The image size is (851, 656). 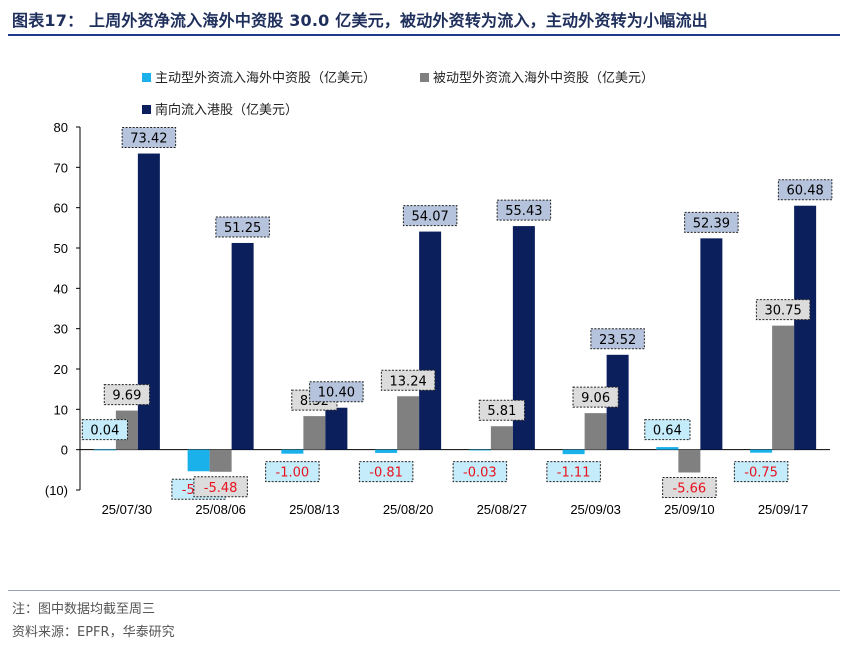 What do you see at coordinates (408, 509) in the screenshot?
I see `x-tick-label: 25/08/20` at bounding box center [408, 509].